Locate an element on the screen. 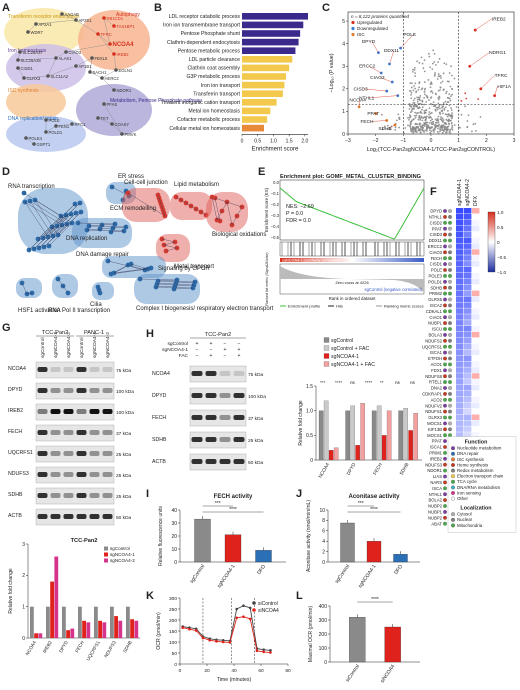  heatmap-gene-label: NDUFS3 is located at coordinates (433, 464).